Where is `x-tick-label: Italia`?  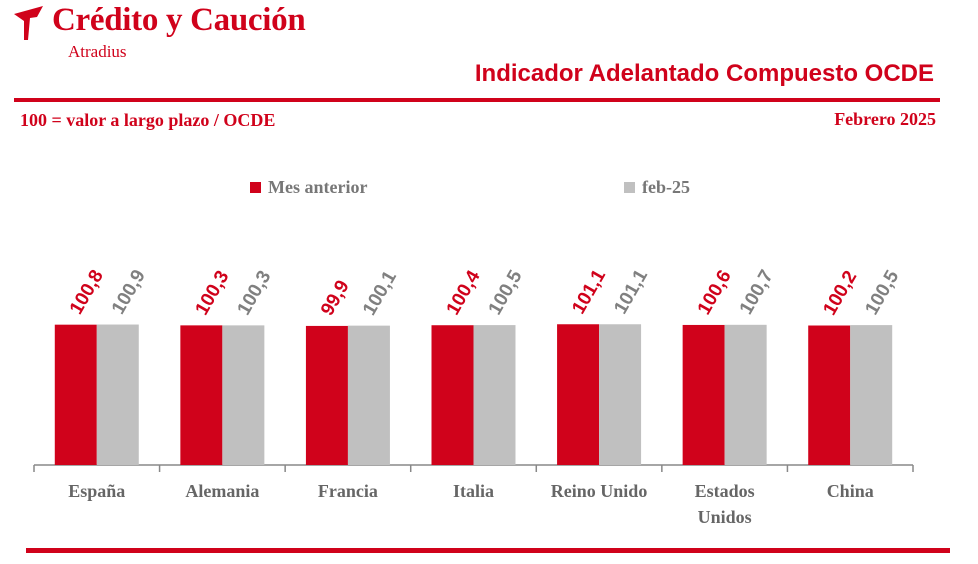
x-tick-label: Italia is located at coordinates (473, 491).